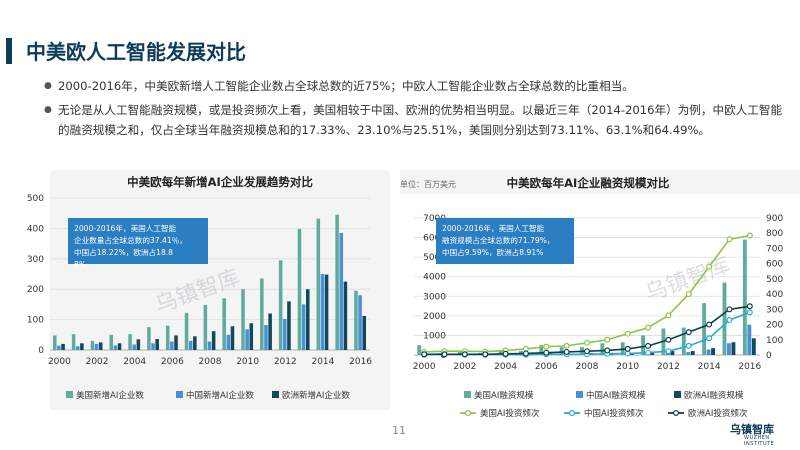 The width and height of the screenshot is (800, 450). What do you see at coordinates (69, 394) in the screenshot?
I see `chart1-legend-swatch-us` at bounding box center [69, 394].